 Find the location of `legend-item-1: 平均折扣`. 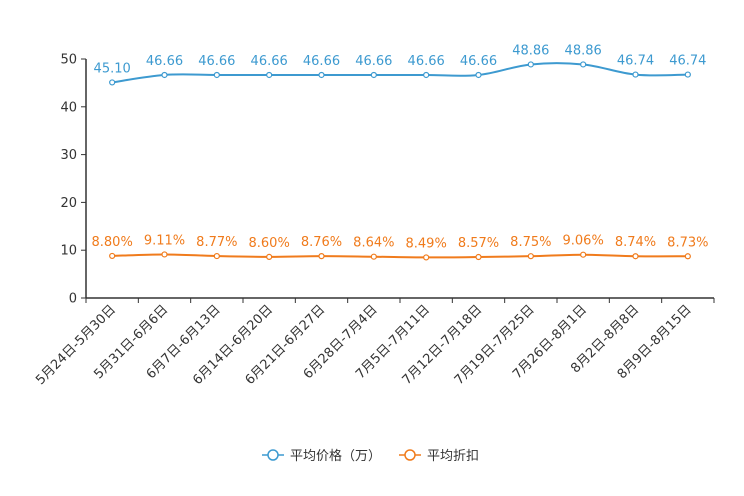

legend-item-1: 平均折扣 is located at coordinates (439, 456).